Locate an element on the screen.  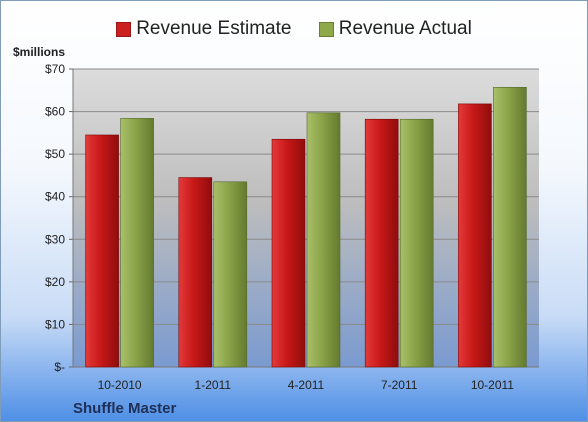
x-tick-label: 10-2011 is located at coordinates (492, 385).